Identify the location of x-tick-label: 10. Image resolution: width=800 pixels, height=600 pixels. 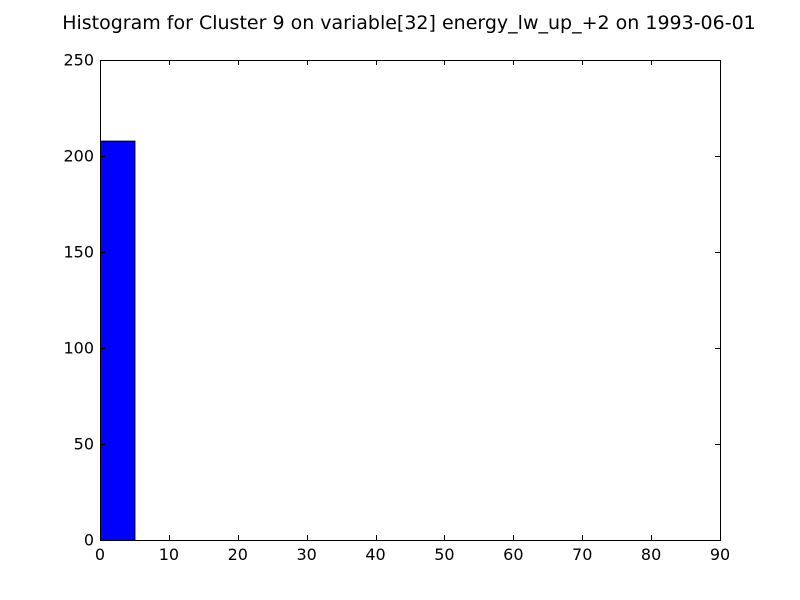
(169, 554).